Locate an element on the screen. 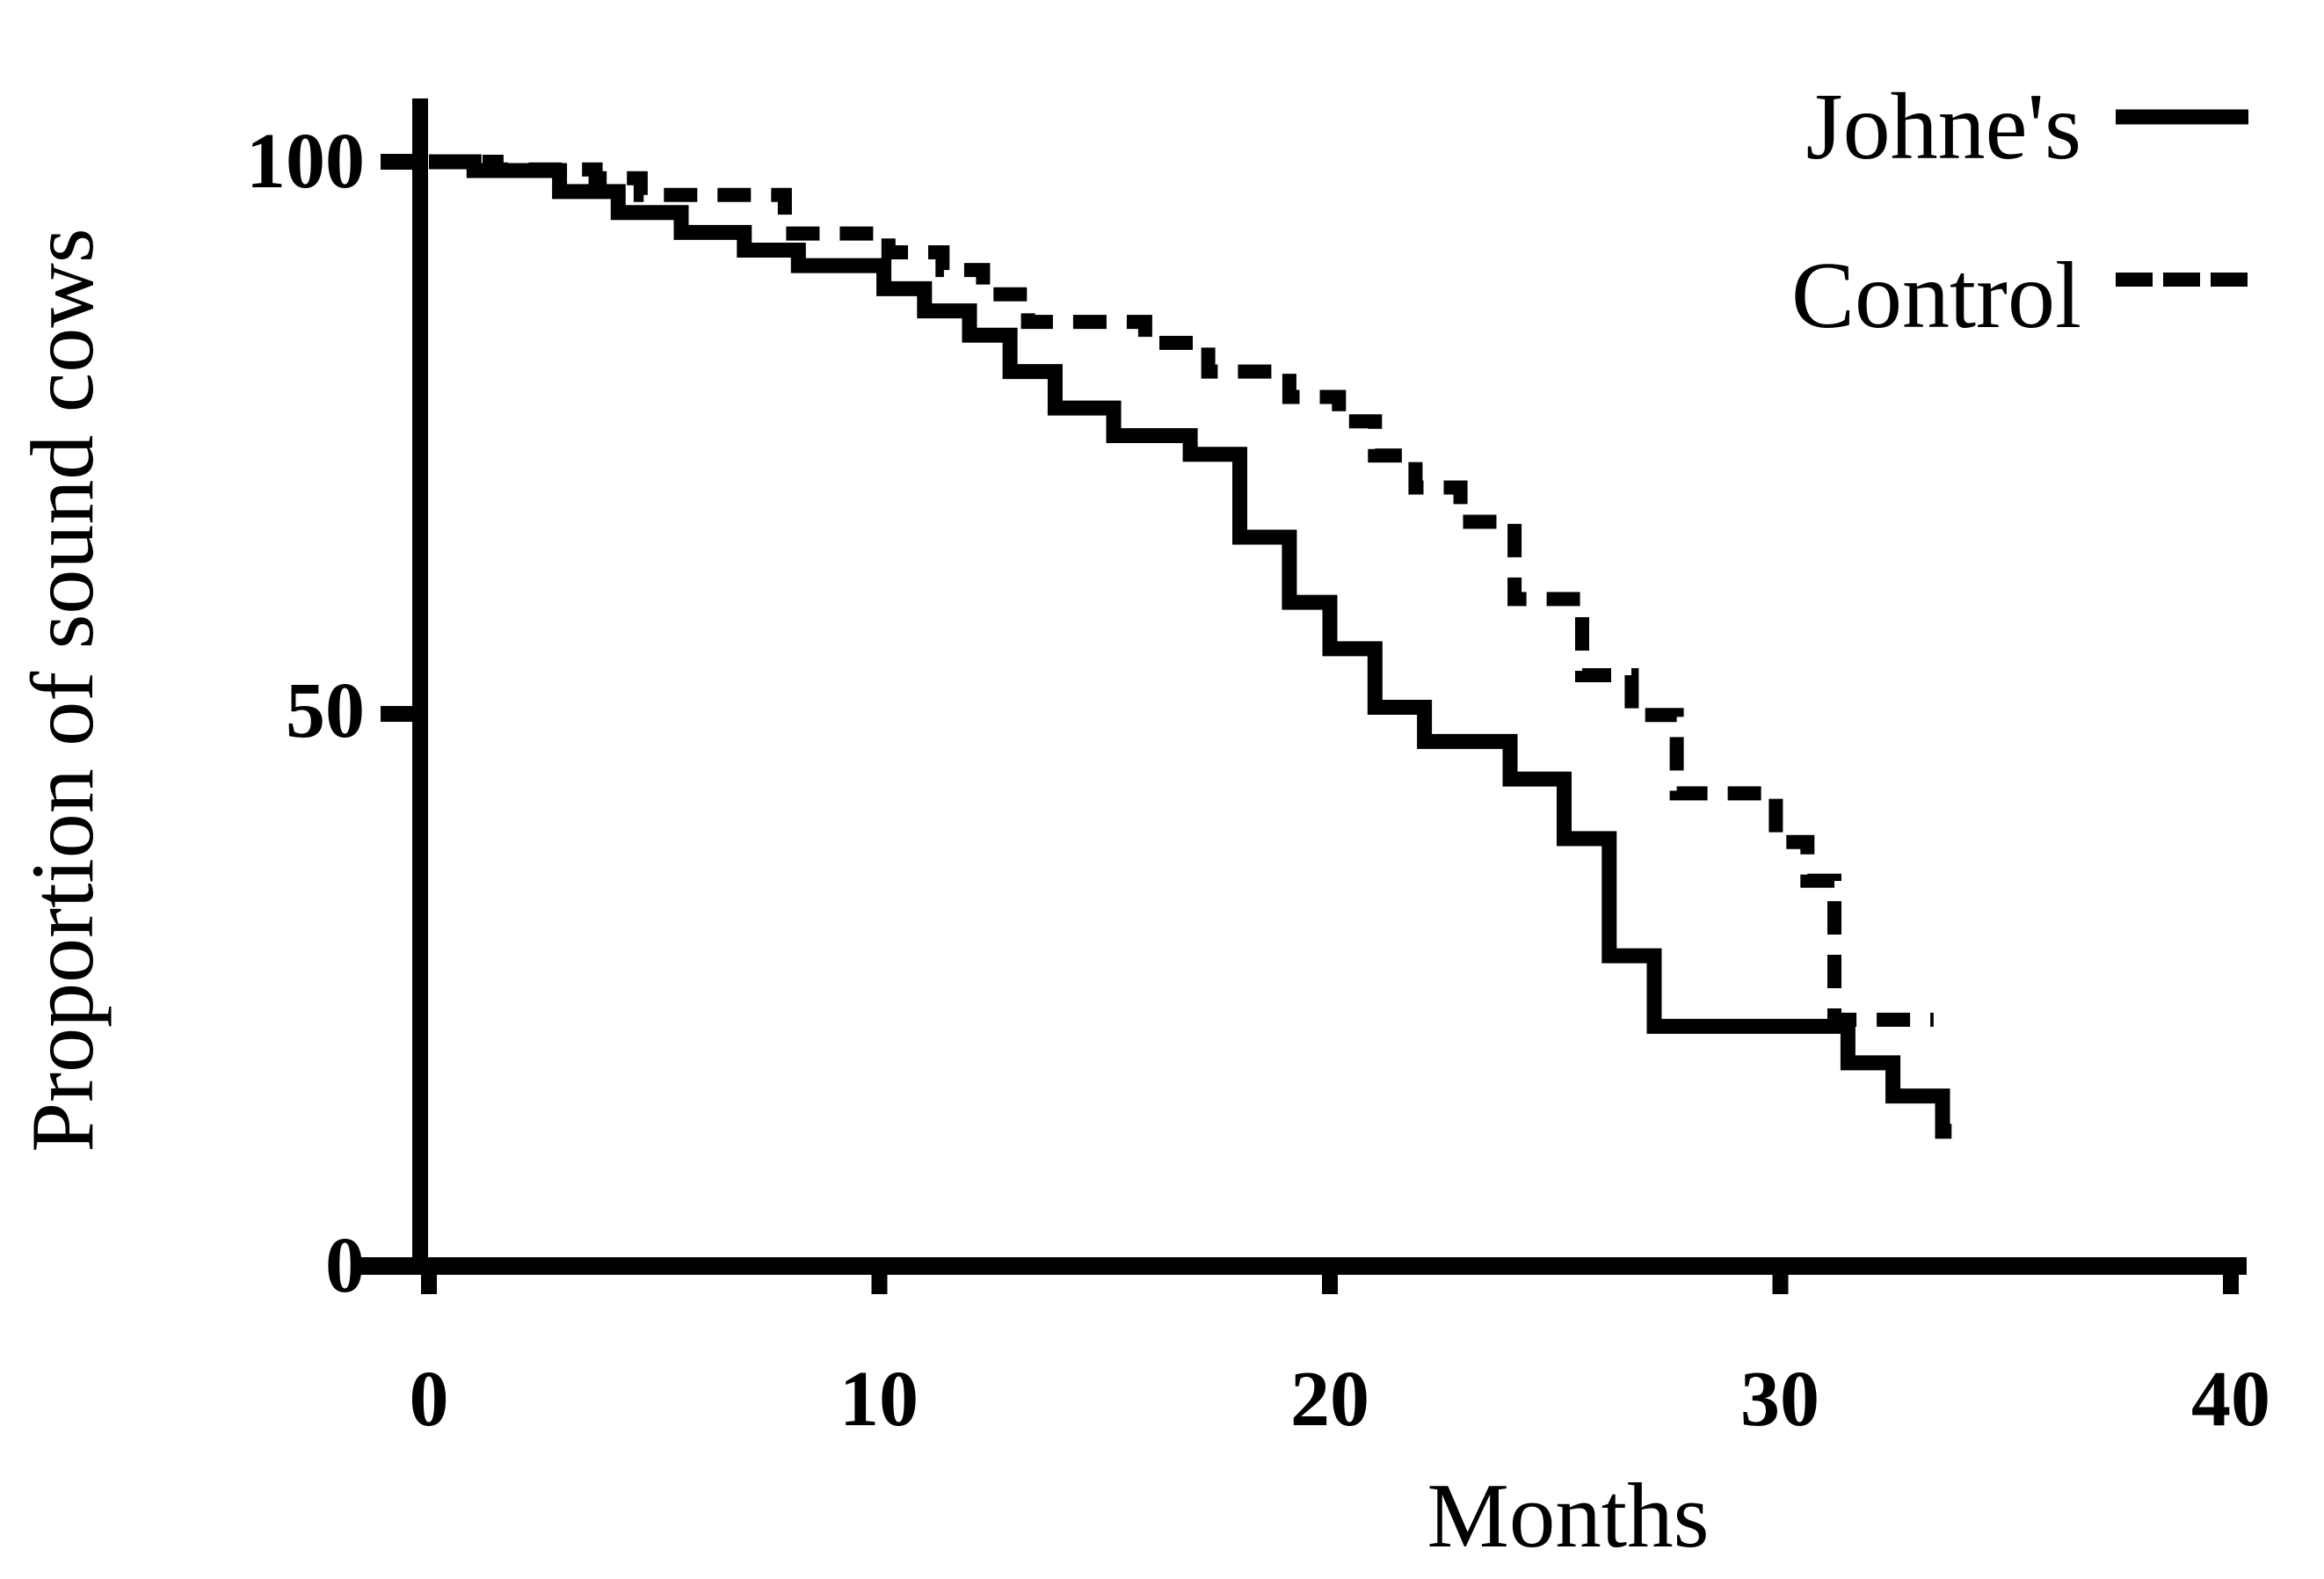 This screenshot has width=2324, height=1579. x-tick-label-40: 40 is located at coordinates (2230, 1400).